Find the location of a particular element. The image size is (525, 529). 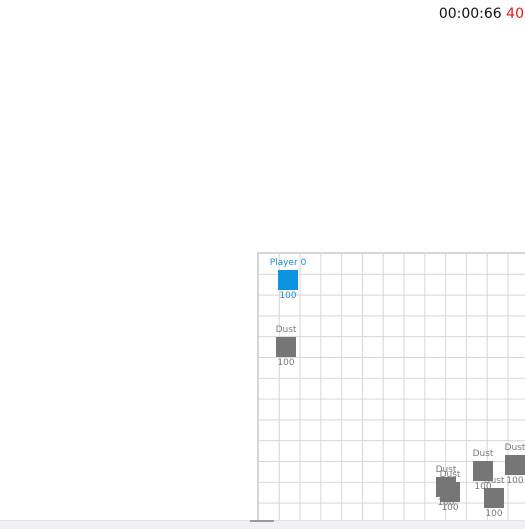

bottom-bar is located at coordinates (262, 524).